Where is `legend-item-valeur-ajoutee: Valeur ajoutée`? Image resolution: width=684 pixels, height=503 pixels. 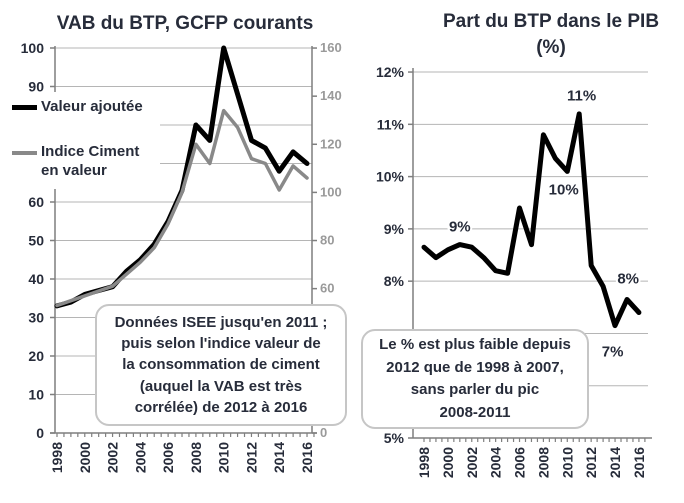
legend-item-valeur-ajoutee: Valeur ajoutée is located at coordinates (77, 107).